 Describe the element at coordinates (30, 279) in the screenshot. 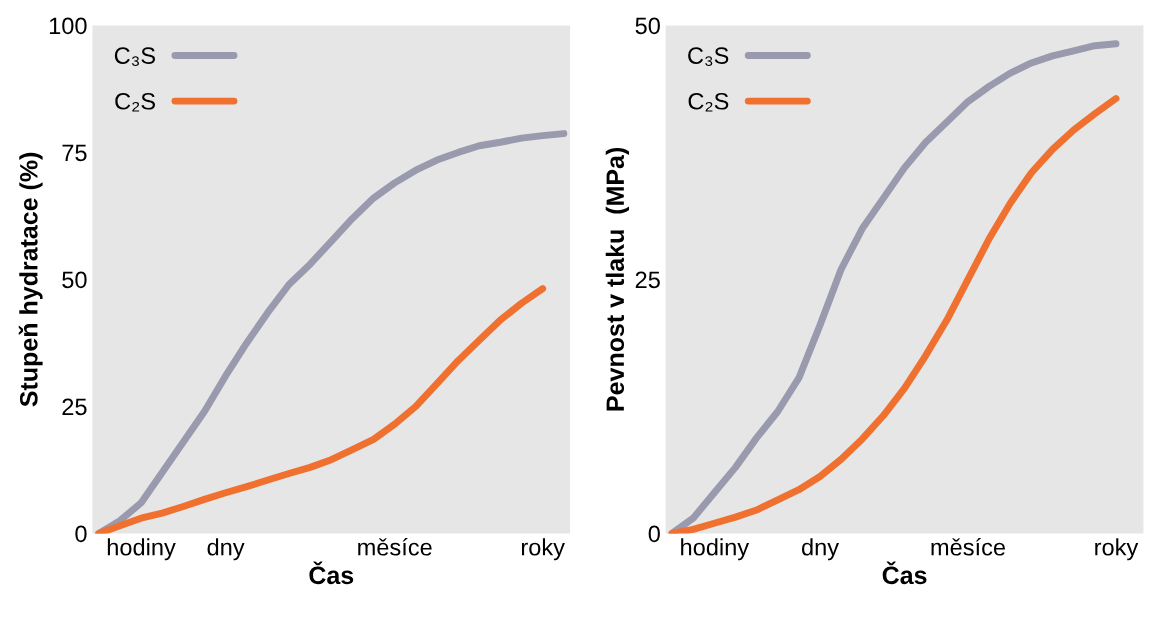

I see `y-axis-title: Stupeň hydratace (%)` at that location.